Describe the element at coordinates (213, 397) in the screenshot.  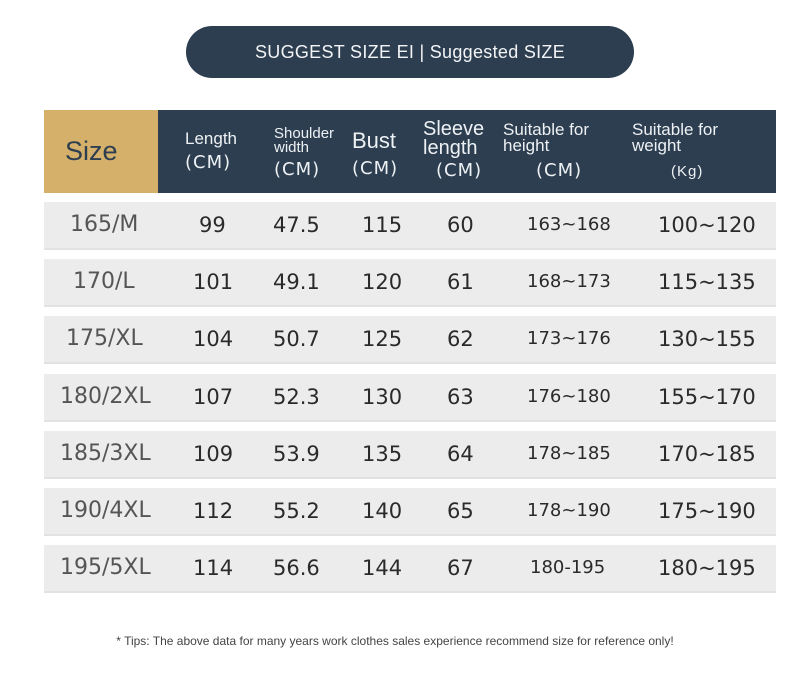
I see `cell-length: 107` at that location.